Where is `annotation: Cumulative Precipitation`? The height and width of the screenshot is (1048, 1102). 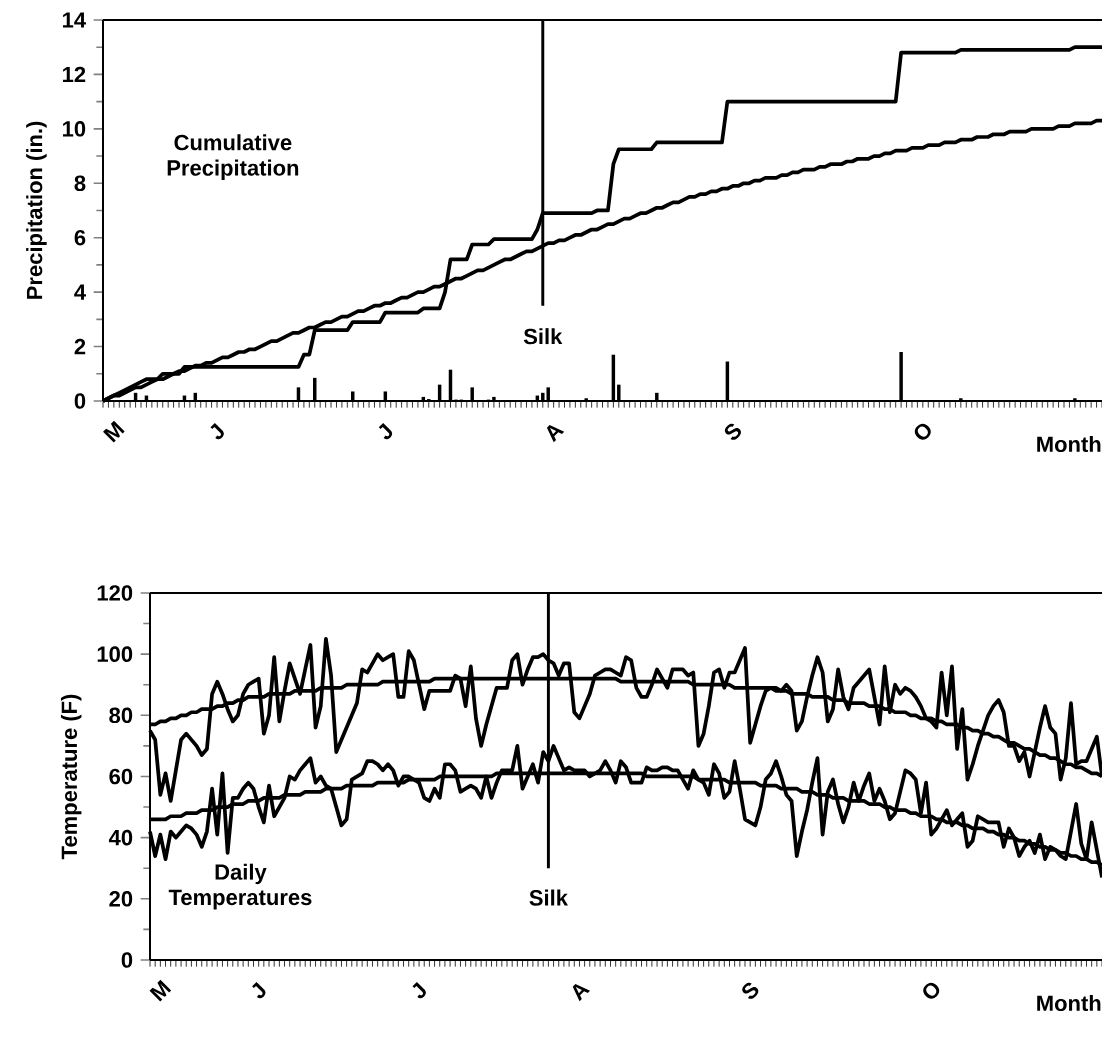 annotation: Cumulative Precipitation is located at coordinates (233, 157).